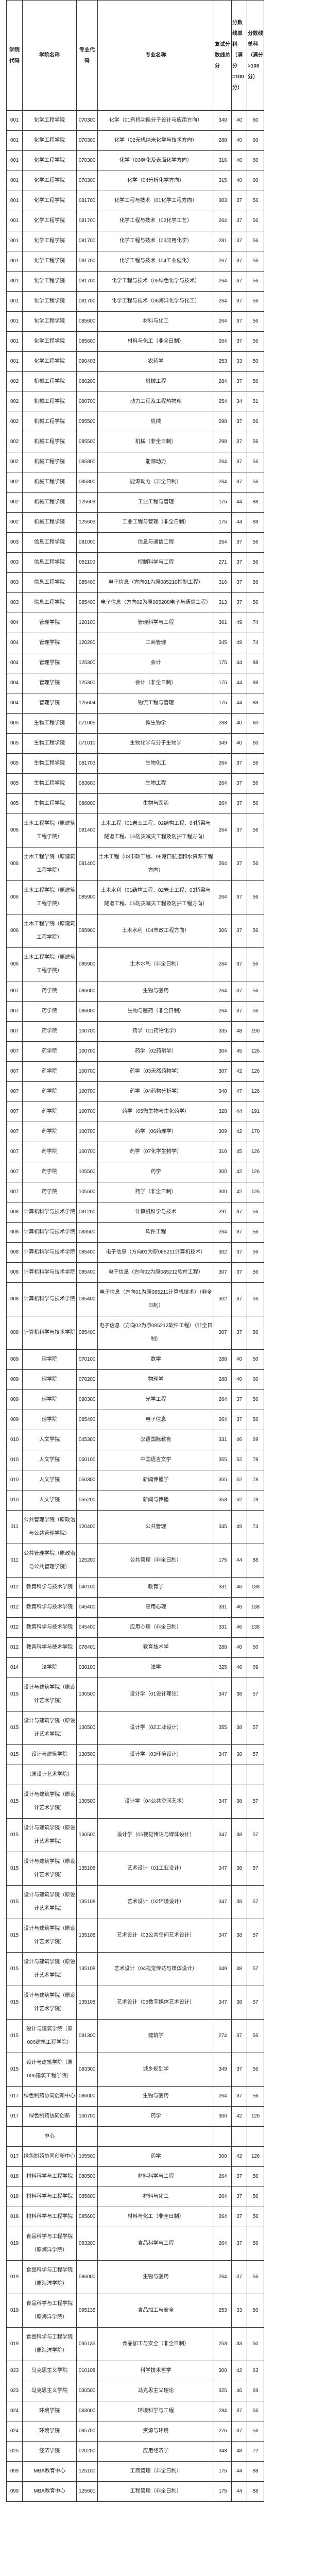  I want to click on cell-college-name: 食品科学与工程学院（原海洋学院）, so click(49, 2311).